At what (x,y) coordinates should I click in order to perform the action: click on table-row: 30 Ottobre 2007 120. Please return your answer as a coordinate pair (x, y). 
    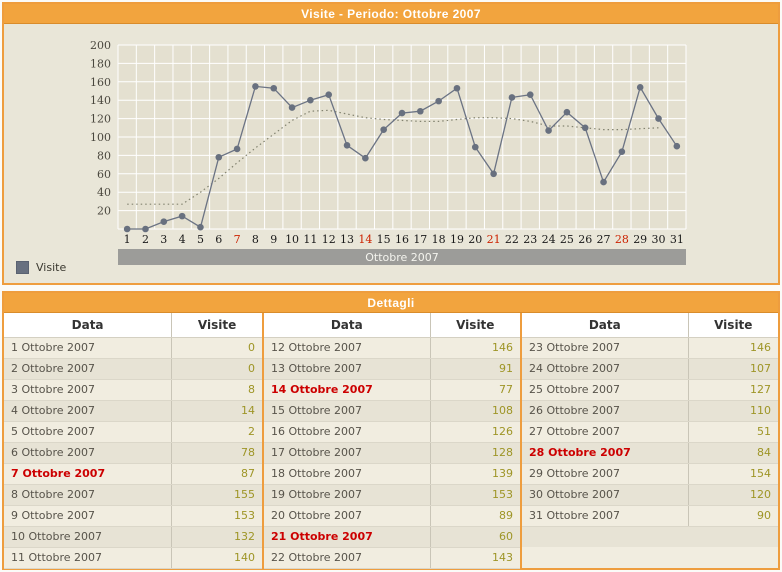
    Looking at the image, I should click on (649, 495).